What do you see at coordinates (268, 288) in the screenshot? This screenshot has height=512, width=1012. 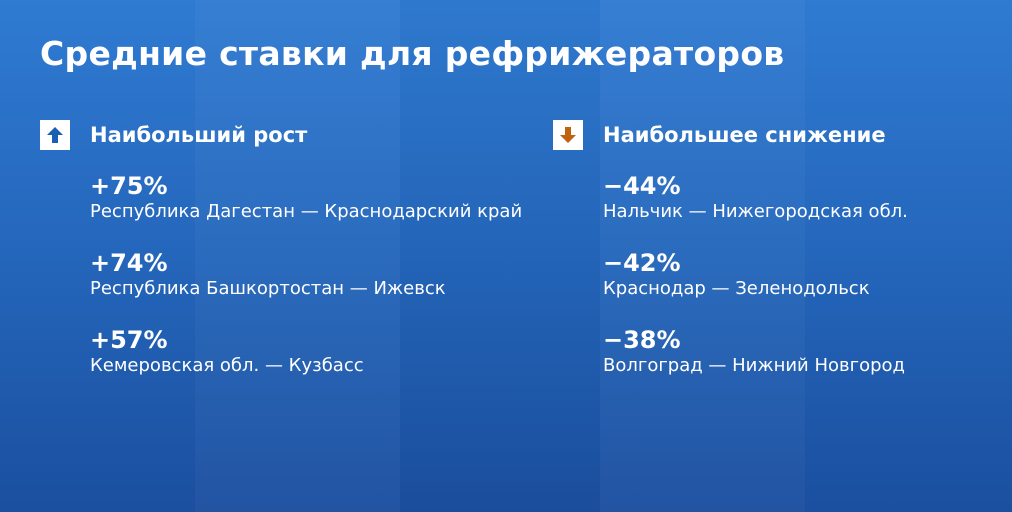 I see `route-label: Республика Башкортостан — Ижевск` at bounding box center [268, 288].